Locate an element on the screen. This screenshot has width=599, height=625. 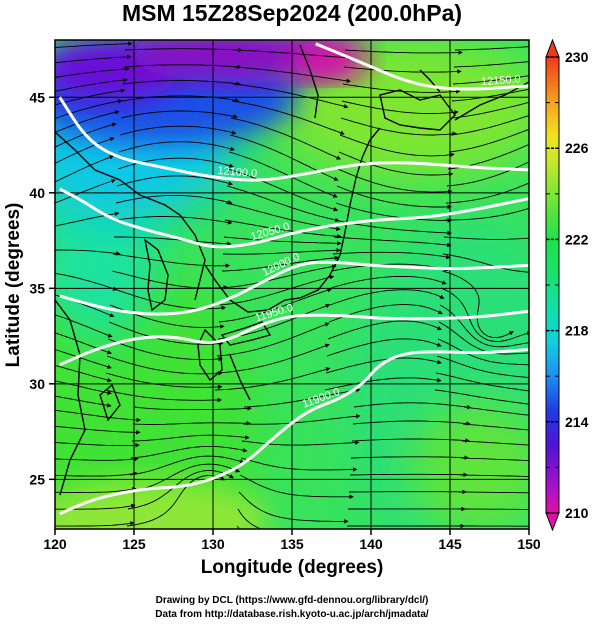
y-axis-label: Latitude (degrees) is located at coordinates (13, 285).